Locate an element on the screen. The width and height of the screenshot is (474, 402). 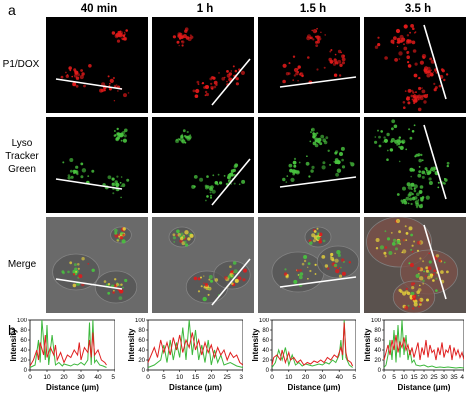
merge-image-40min is located at coordinates (97, 265).